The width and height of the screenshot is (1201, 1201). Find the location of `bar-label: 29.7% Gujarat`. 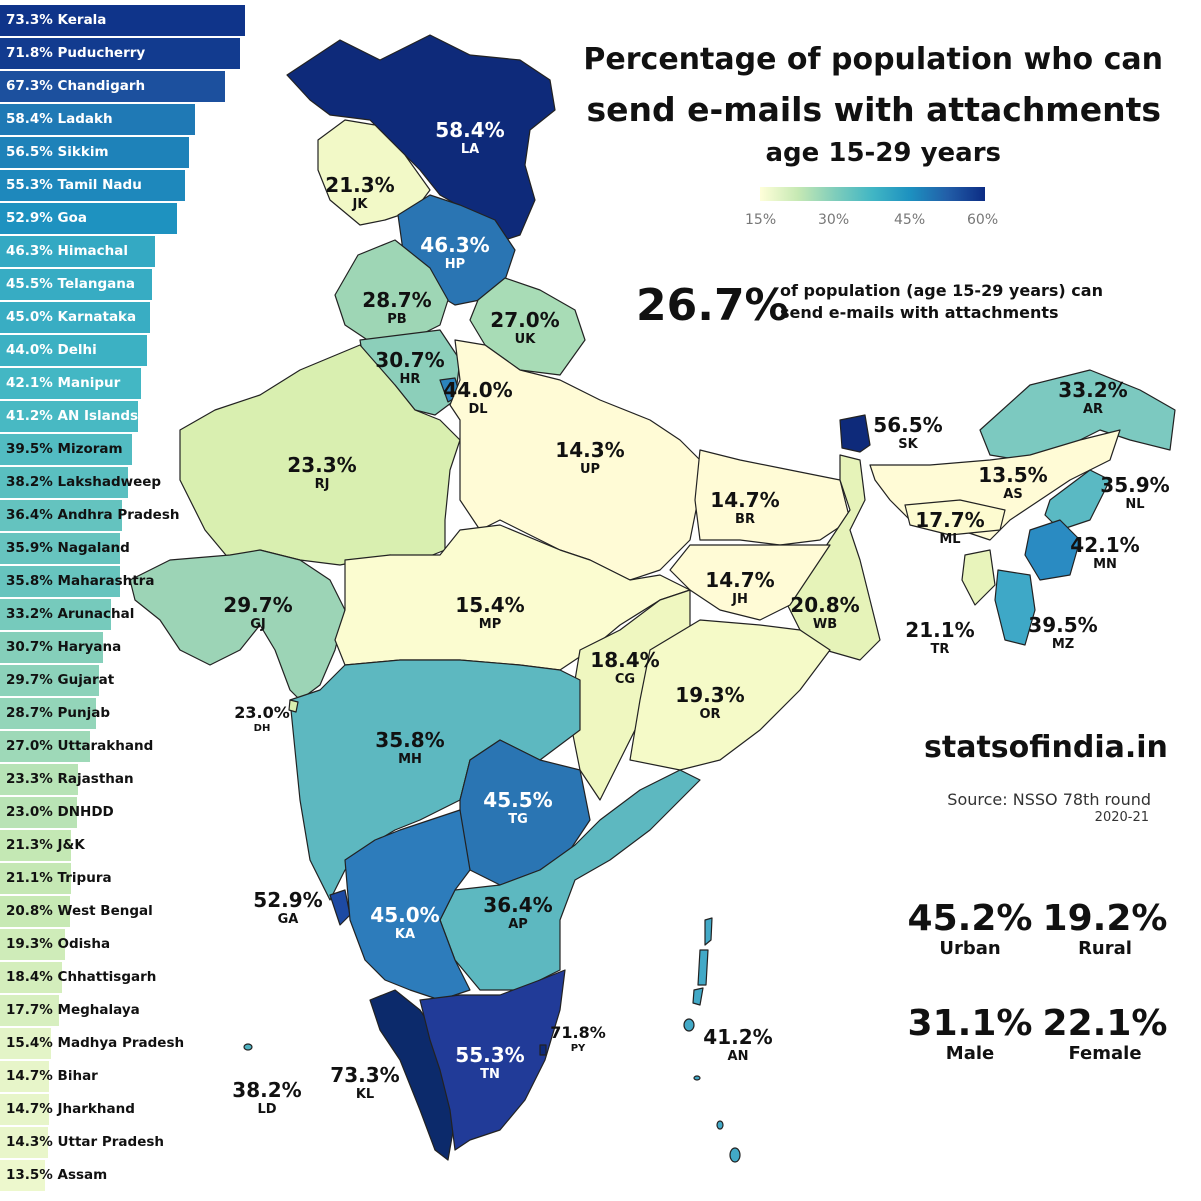

bar-label: 29.7% Gujarat is located at coordinates (60, 680).